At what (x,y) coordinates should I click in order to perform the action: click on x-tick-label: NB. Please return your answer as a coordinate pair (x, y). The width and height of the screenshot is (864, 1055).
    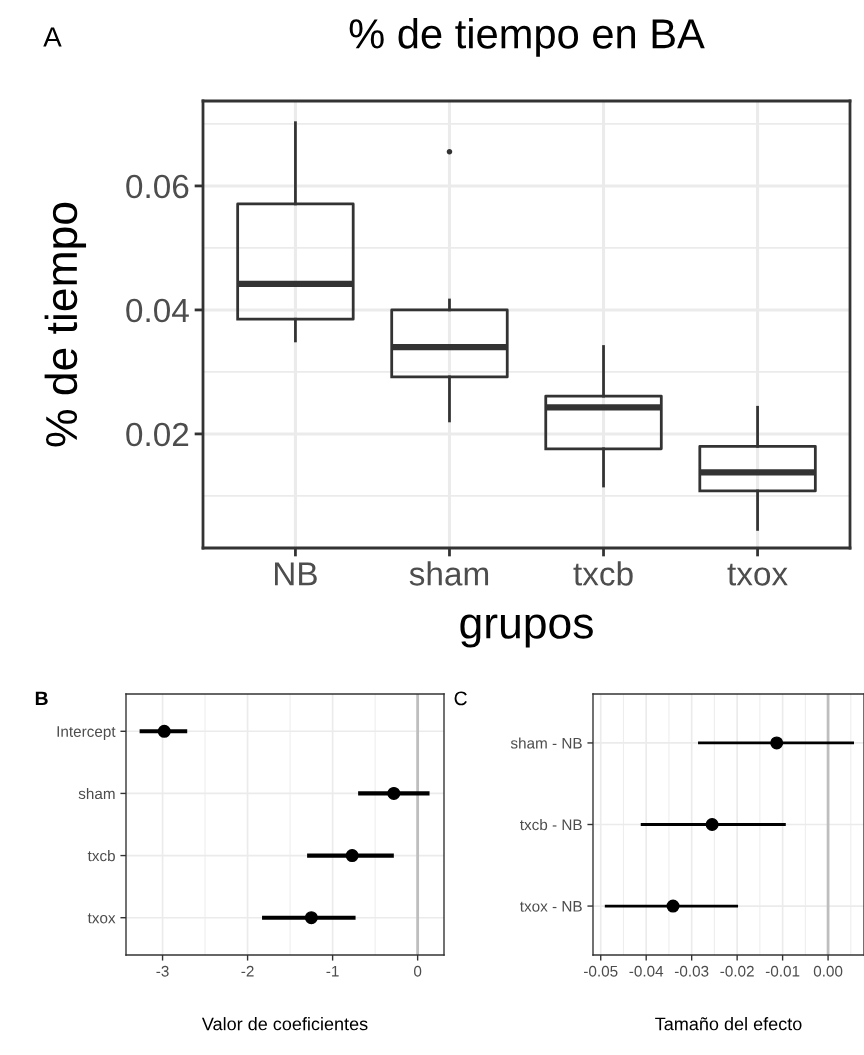
    Looking at the image, I should click on (296, 574).